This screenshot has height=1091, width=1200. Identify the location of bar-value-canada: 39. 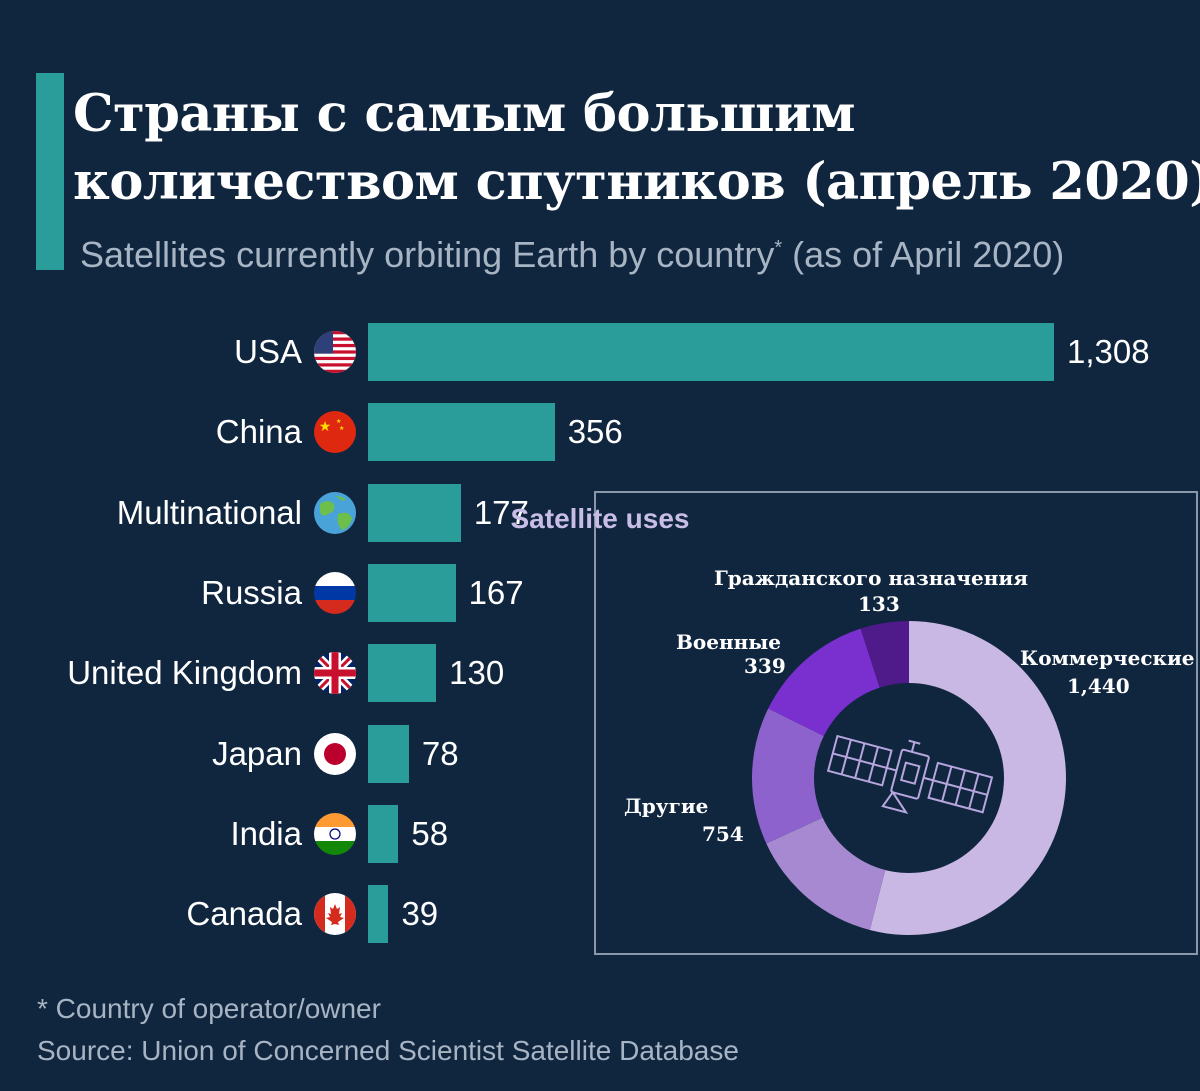
(420, 914).